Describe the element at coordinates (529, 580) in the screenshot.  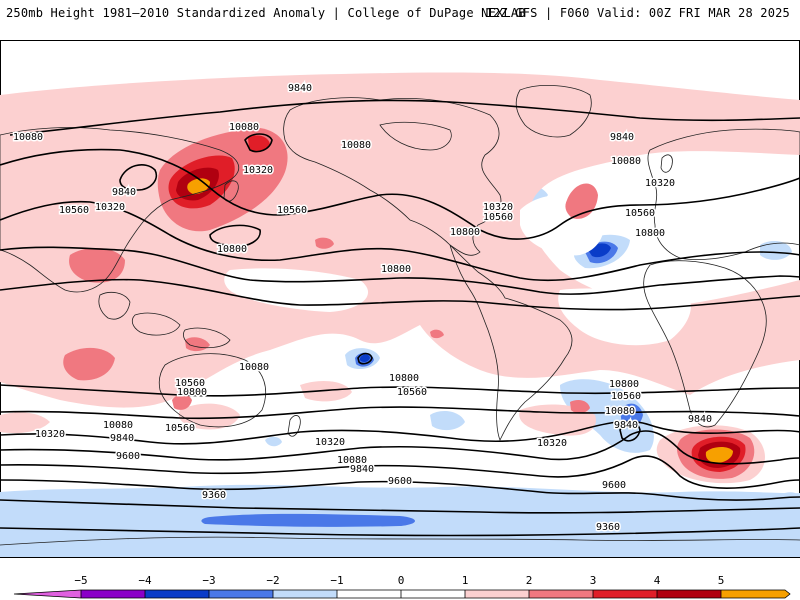
I see `legend-tick-label: 2` at that location.